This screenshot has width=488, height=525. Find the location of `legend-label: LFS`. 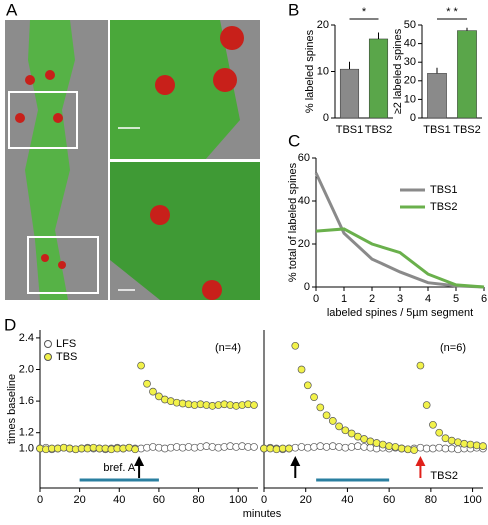

legend-label: LFS is located at coordinates (66, 344).